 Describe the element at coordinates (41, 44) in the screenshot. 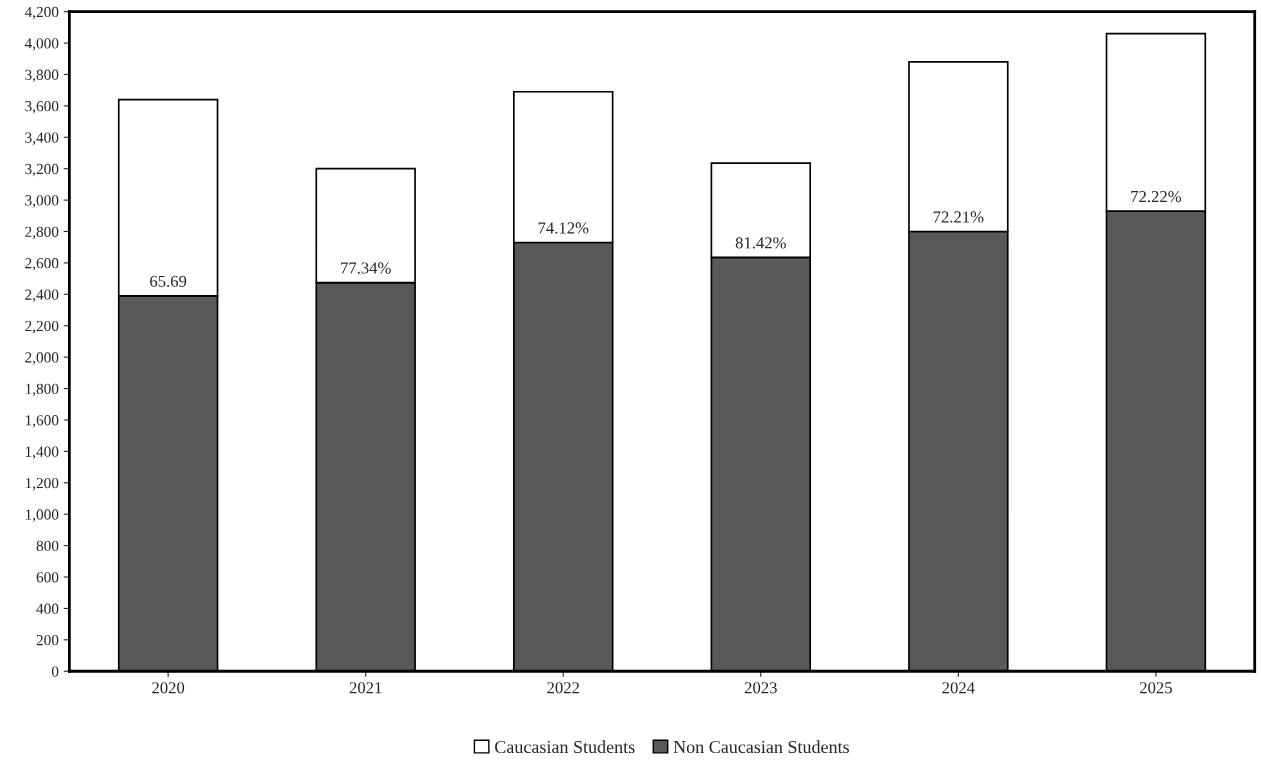

I see `y-tick-label: 4,000` at that location.